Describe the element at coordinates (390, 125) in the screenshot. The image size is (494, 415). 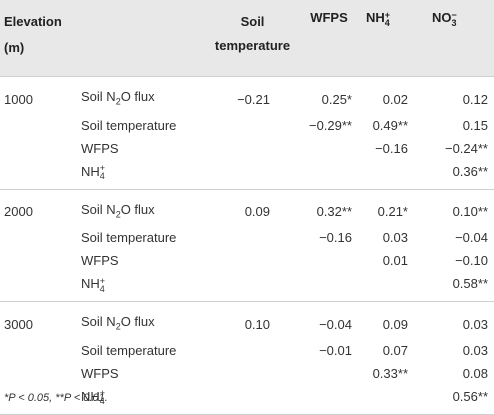
I see `value-cell: 0.49**` at that location.